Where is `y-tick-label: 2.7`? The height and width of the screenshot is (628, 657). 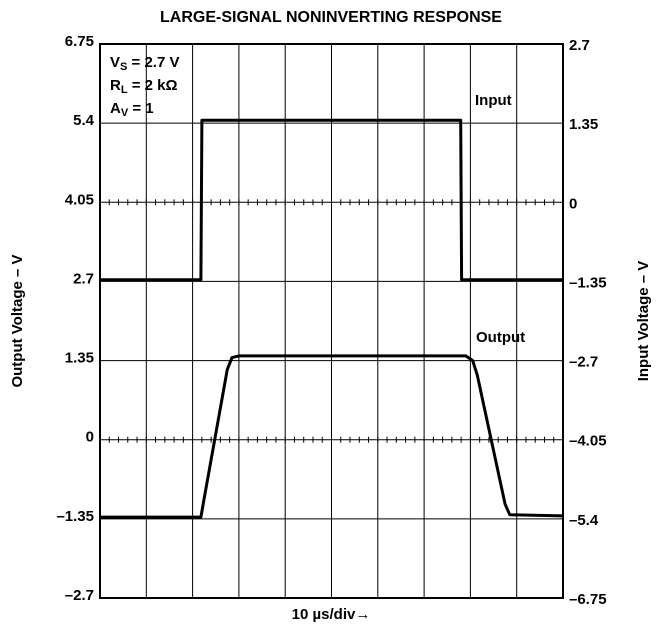 y-tick-label: 2.7 is located at coordinates (83, 278).